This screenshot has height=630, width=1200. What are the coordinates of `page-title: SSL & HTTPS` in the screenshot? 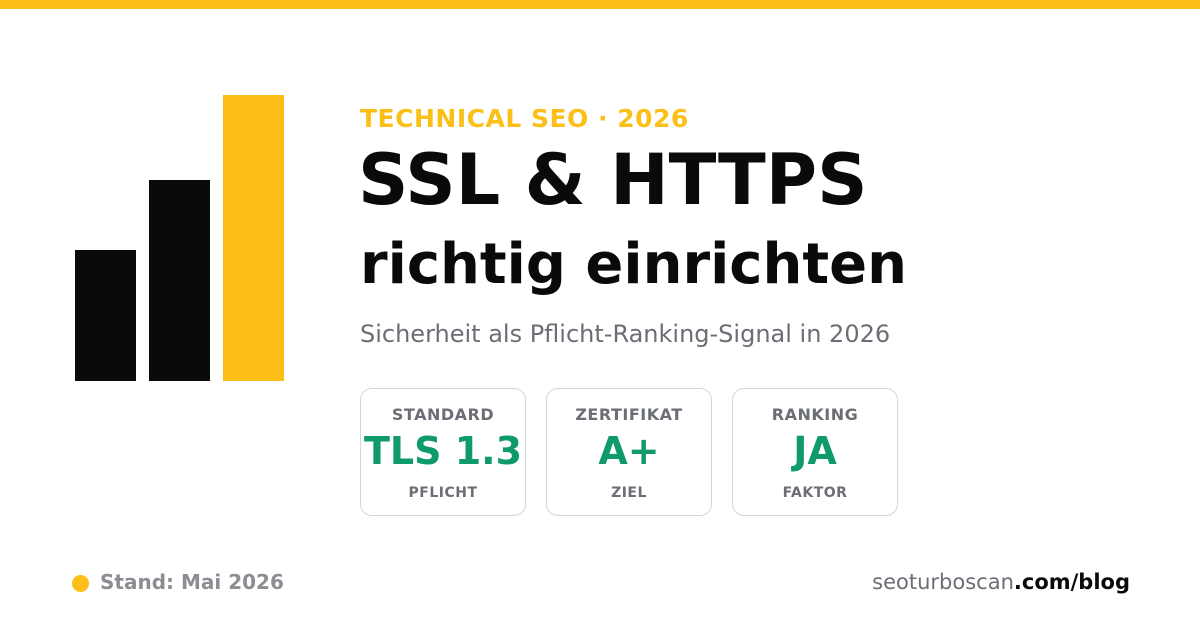 It's located at (613, 180).